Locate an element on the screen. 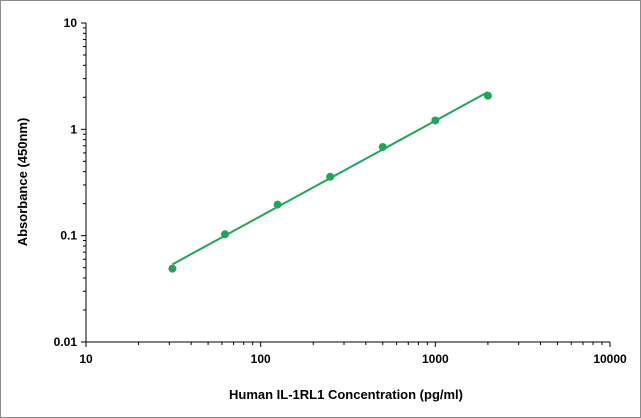 The width and height of the screenshot is (641, 418). x-tick-label: 10000 is located at coordinates (610, 359).